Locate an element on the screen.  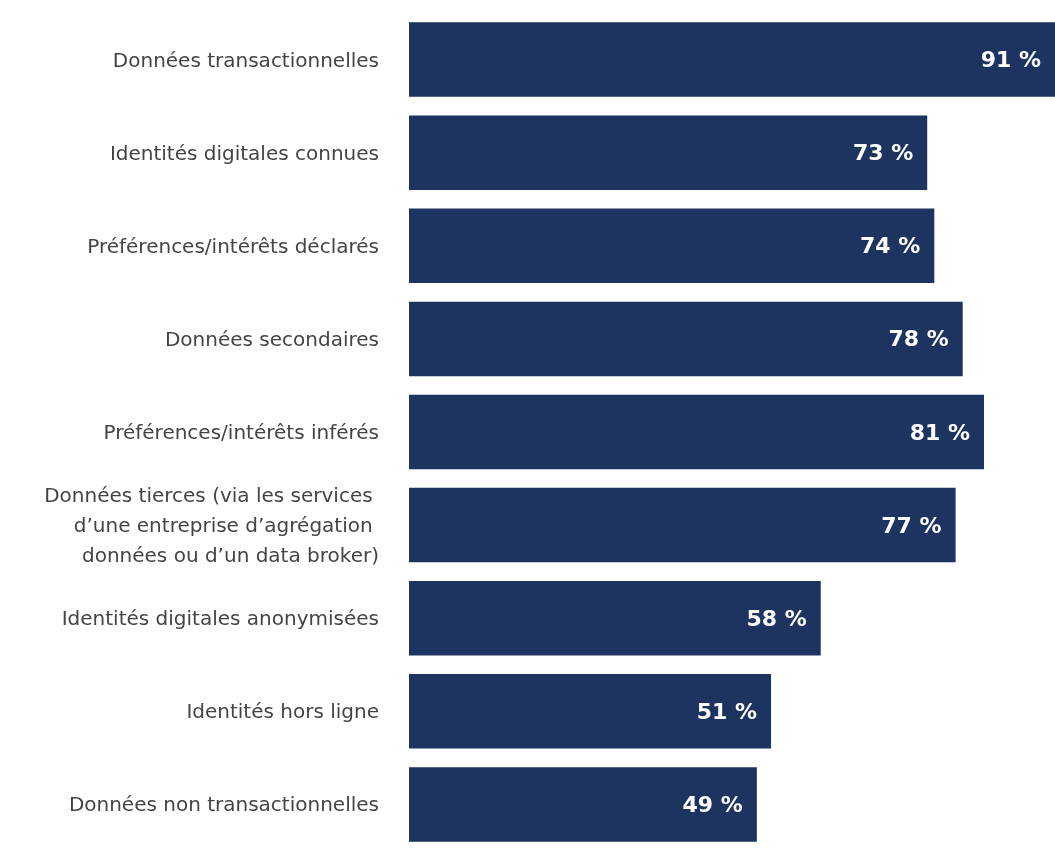
y-tick-label: Préférences/intérêts inférés is located at coordinates (241, 432).